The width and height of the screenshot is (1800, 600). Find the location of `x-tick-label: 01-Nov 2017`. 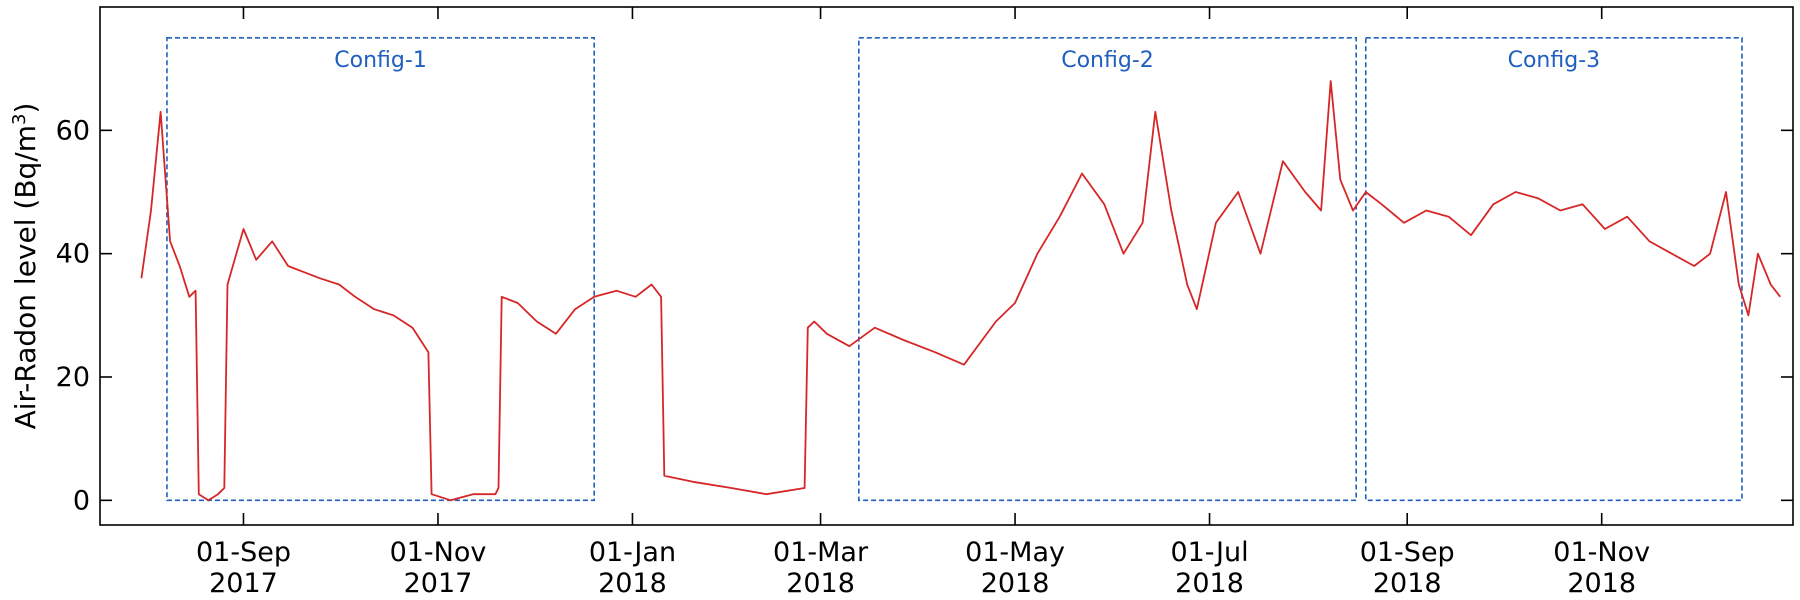

x-tick-label: 01-Nov 2017 is located at coordinates (438, 568).